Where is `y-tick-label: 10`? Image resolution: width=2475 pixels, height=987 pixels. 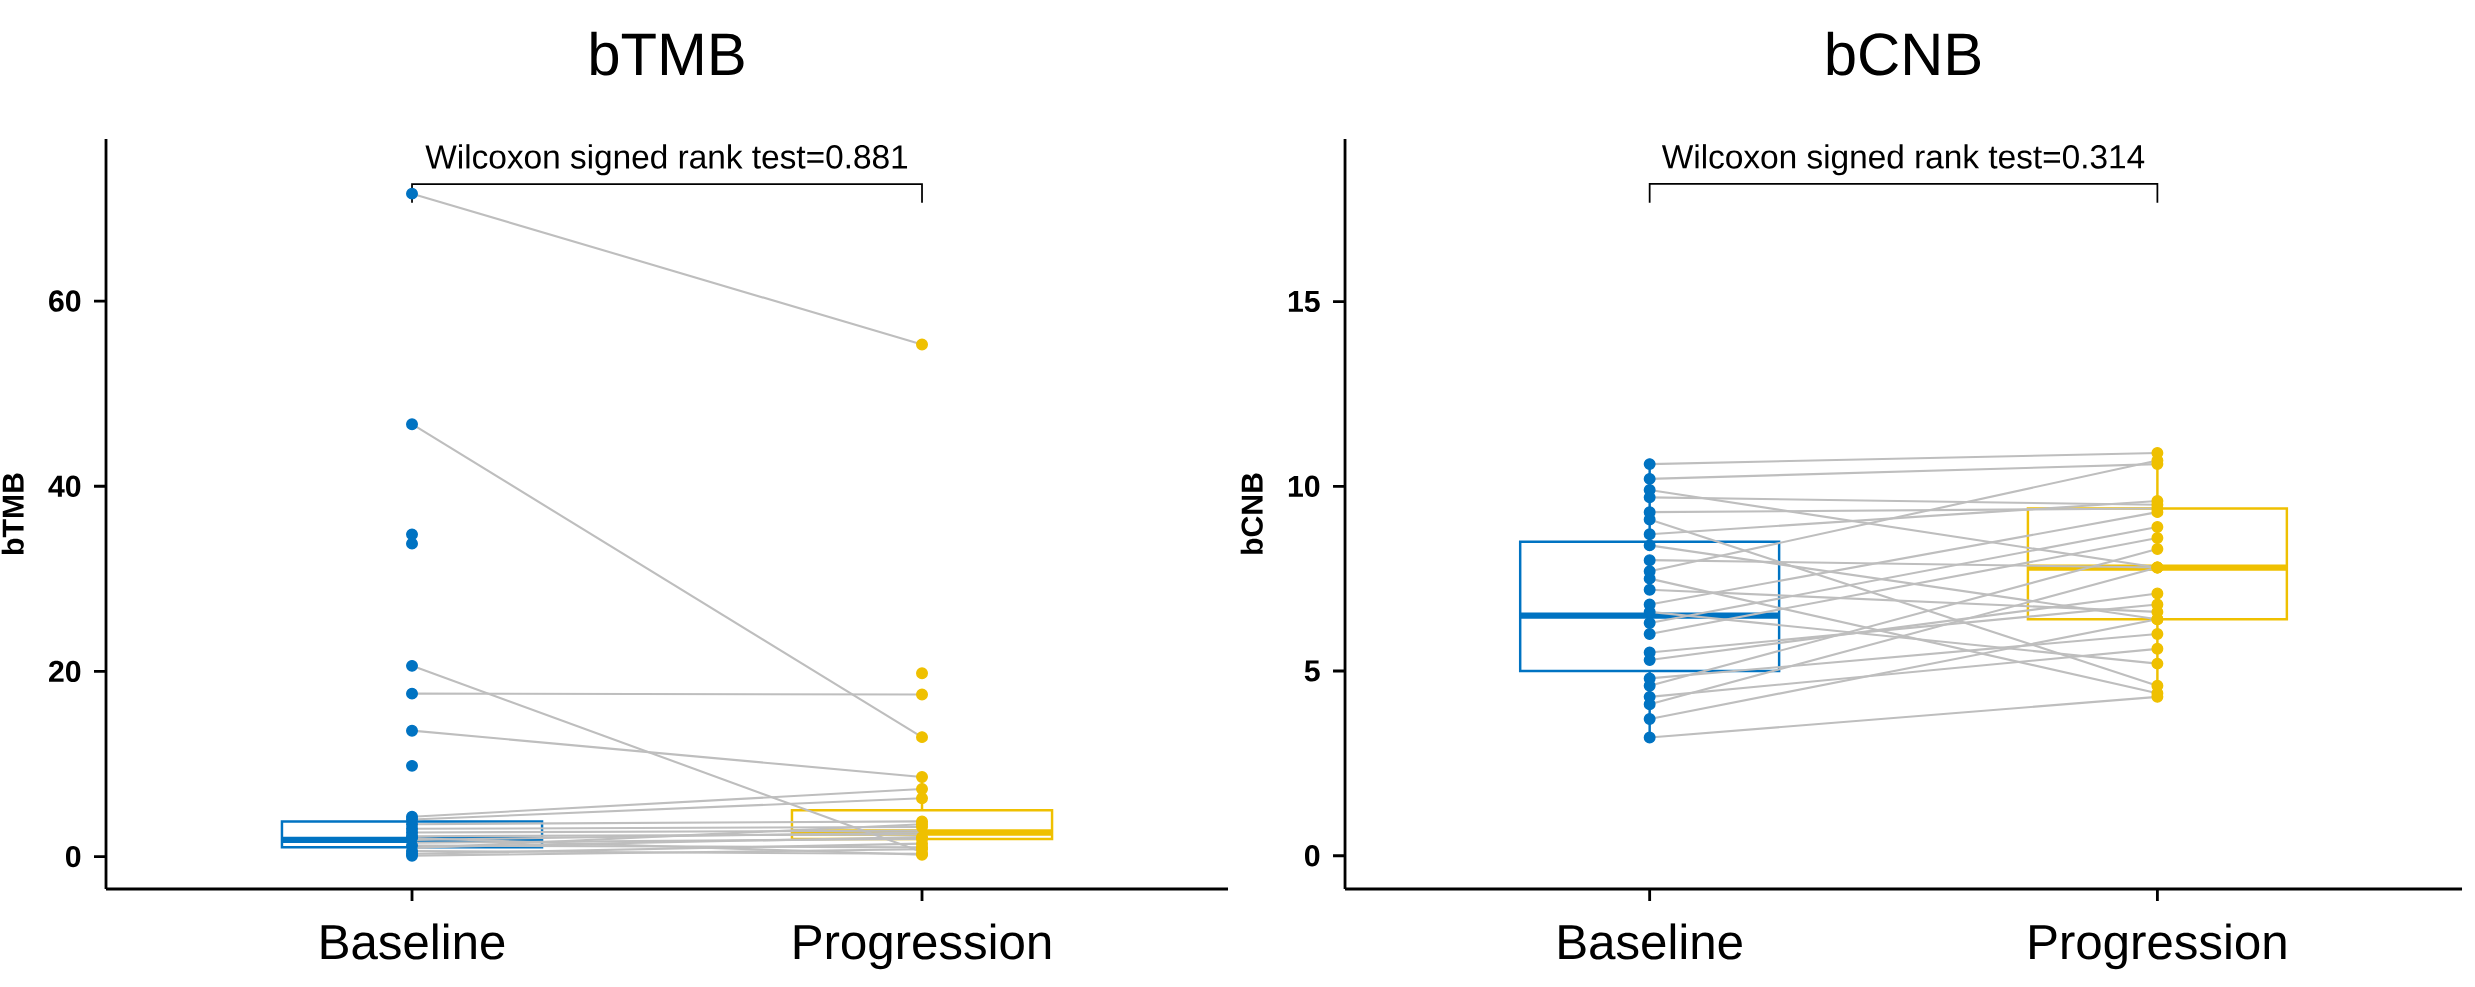
y-tick-label: 10 is located at coordinates (1304, 486).